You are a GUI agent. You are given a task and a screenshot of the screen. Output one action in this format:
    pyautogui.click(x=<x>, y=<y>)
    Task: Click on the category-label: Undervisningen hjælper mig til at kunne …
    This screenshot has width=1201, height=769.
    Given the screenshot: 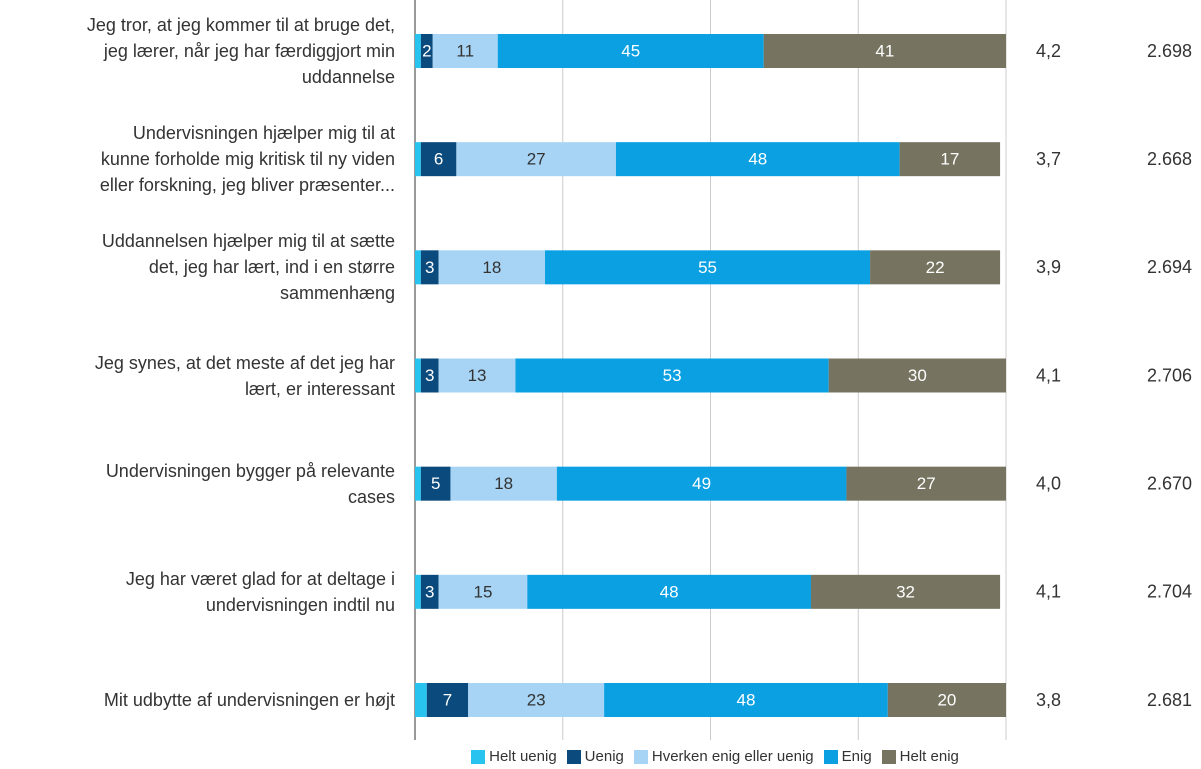 What is the action you would take?
    pyautogui.click(x=247, y=159)
    